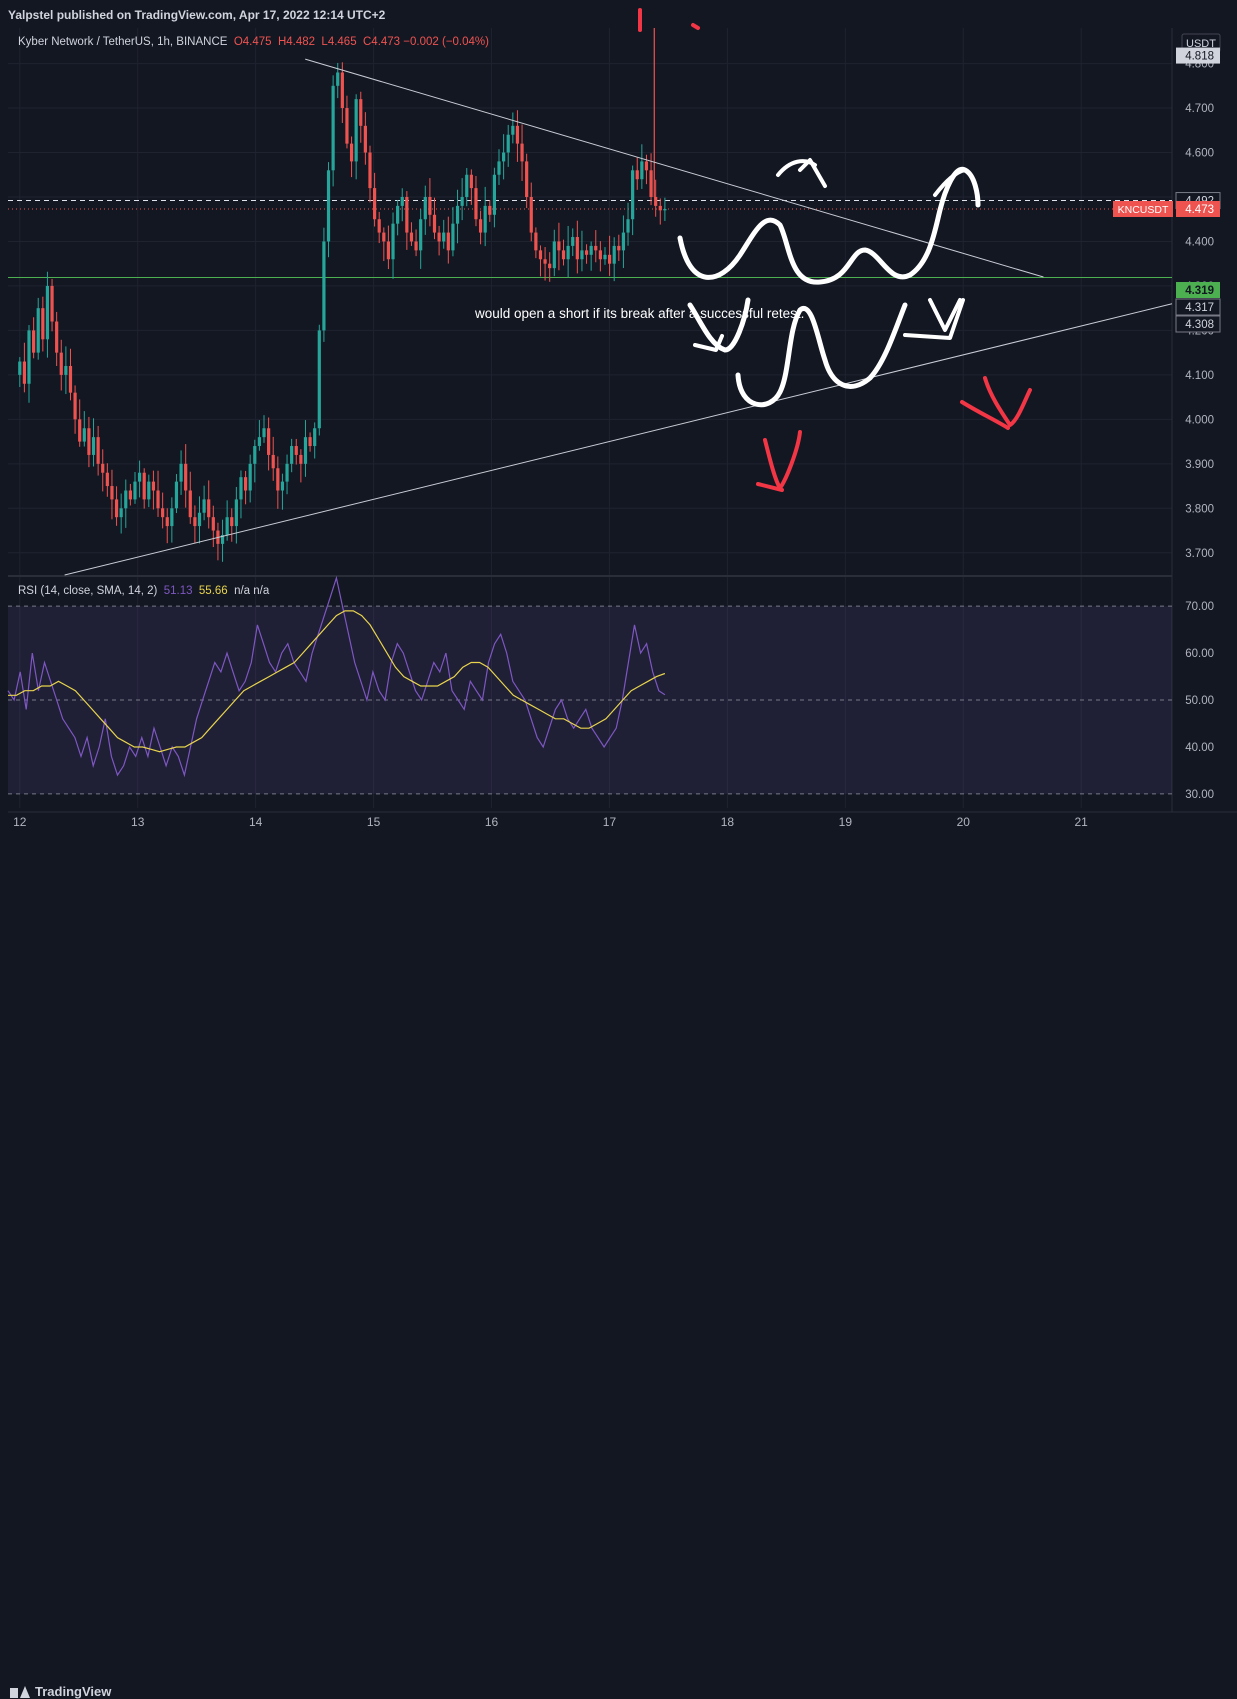 The image size is (1237, 1699). What do you see at coordinates (1199, 701) in the screenshot?
I see `rsi-y-tick-label: 50.00` at bounding box center [1199, 701].